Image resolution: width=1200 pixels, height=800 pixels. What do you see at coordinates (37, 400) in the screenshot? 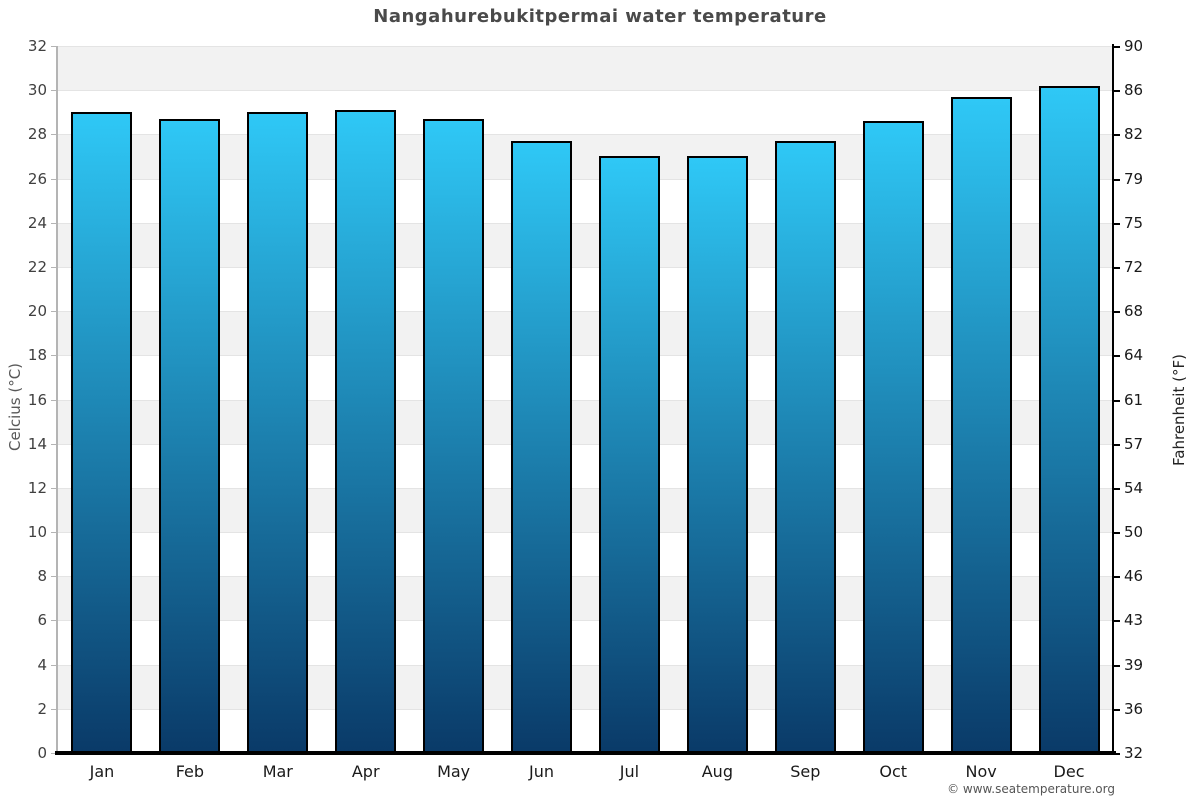
I see `celsius-tick-label: 16` at bounding box center [37, 400].